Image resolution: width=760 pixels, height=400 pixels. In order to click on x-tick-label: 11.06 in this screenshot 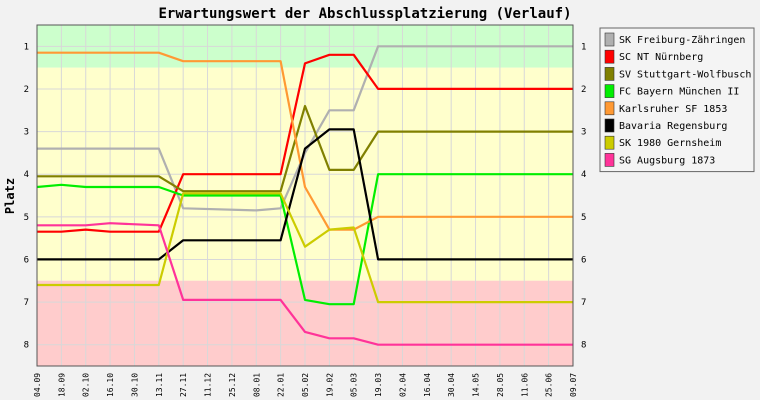, I will do `click(524, 385)`.